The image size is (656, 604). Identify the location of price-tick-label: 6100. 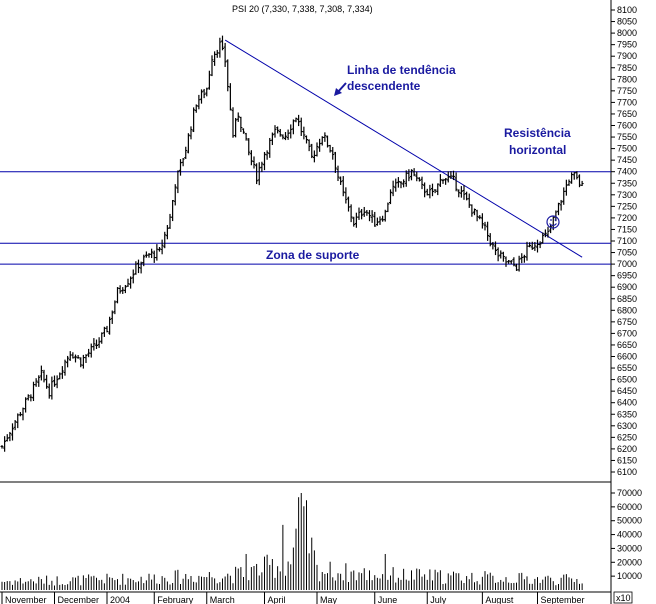
(627, 472).